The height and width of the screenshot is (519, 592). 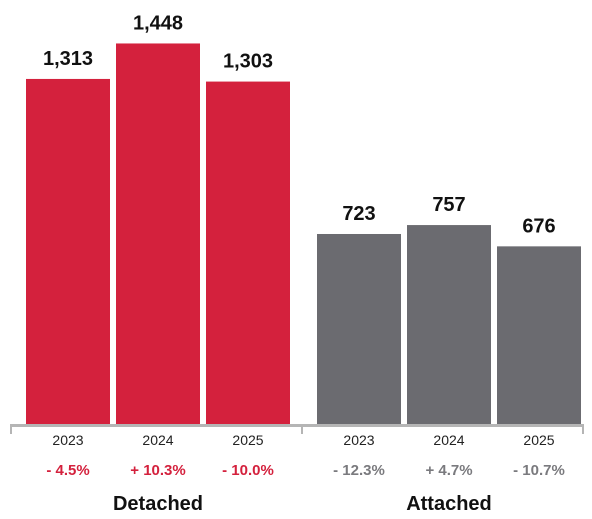 What do you see at coordinates (248, 253) in the screenshot?
I see `bar-detached-2025` at bounding box center [248, 253].